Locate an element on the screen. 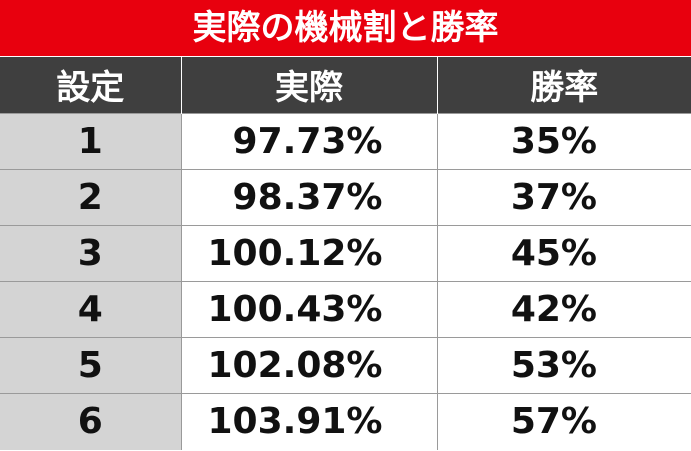  table-row: 5 102.08% 53% is located at coordinates (345, 365).